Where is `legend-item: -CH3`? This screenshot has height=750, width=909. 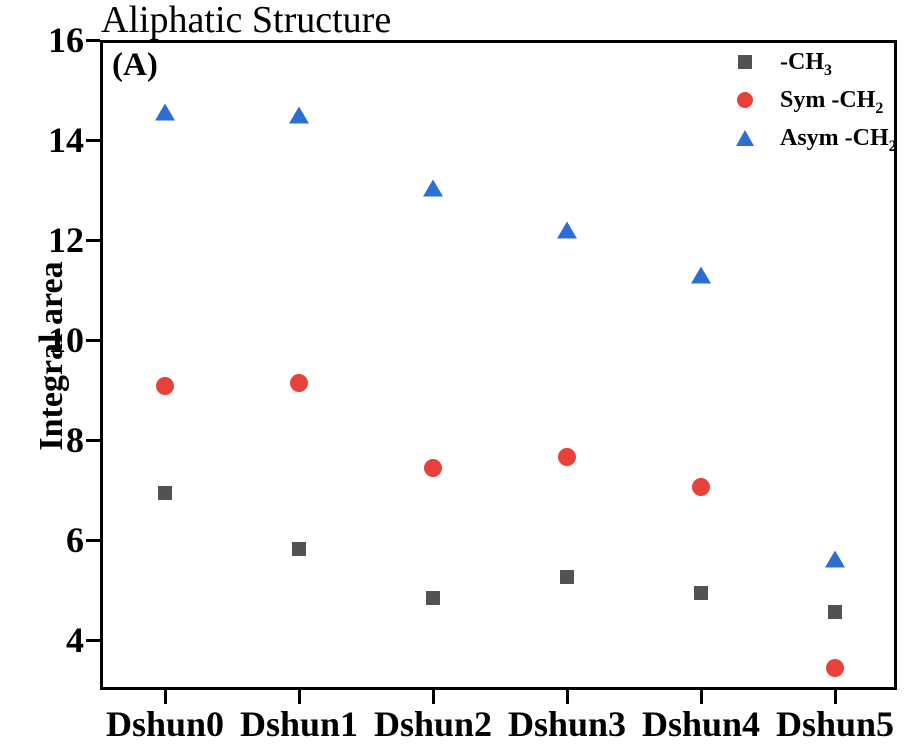 legend-item: -CH3 is located at coordinates (781, 62).